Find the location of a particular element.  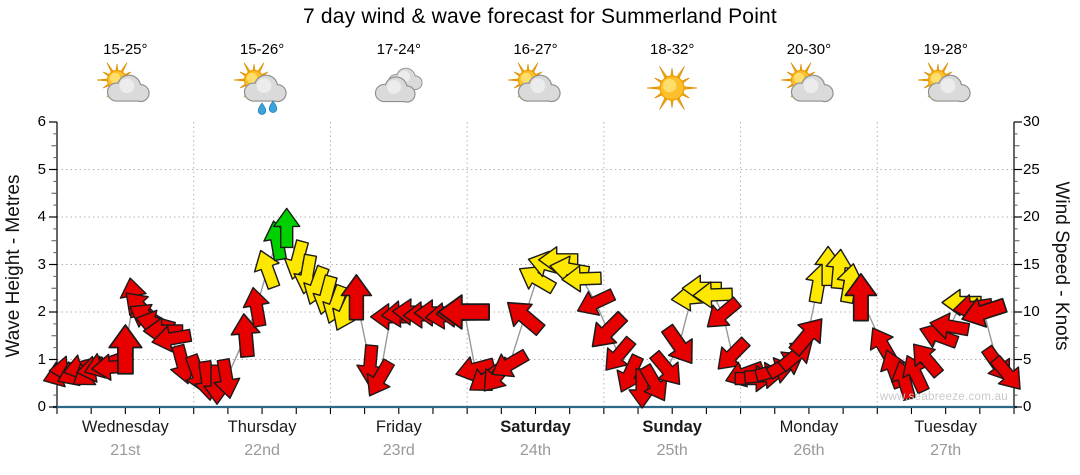

day-date: 27th is located at coordinates (946, 450).